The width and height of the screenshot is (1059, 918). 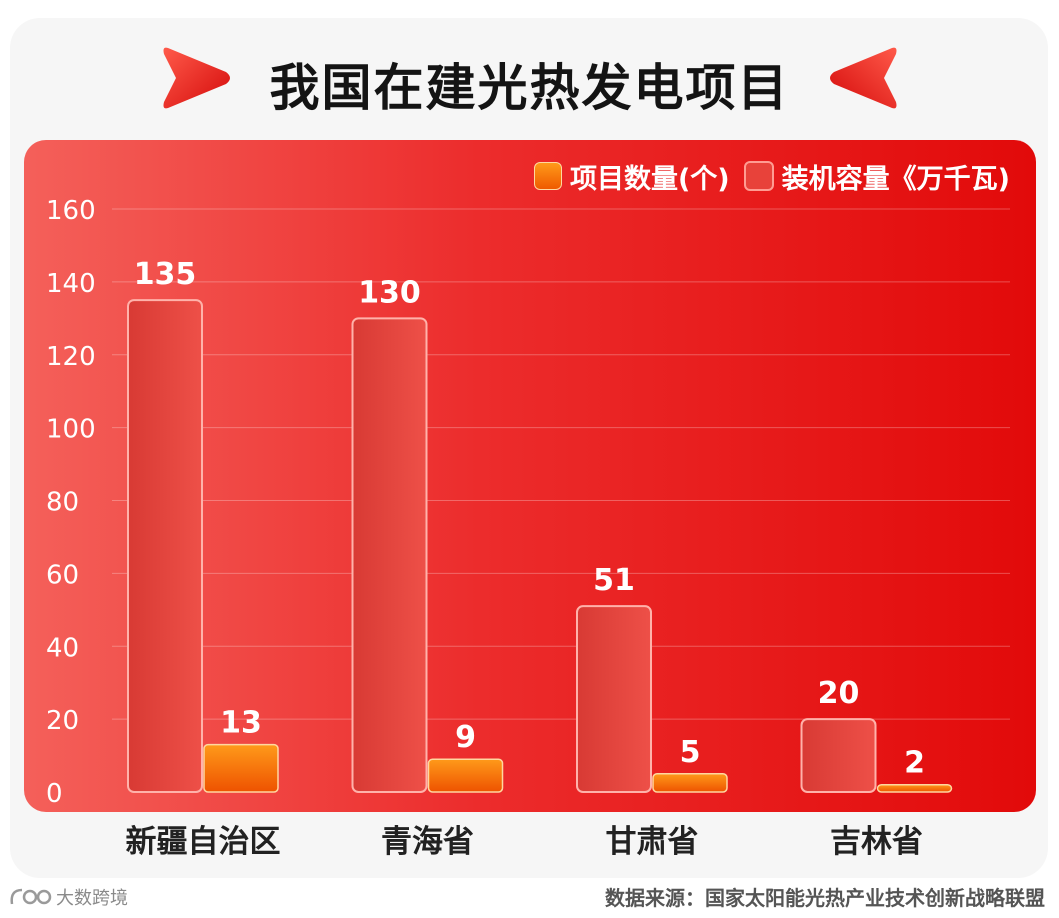 I want to click on data-label-projects: 9, so click(x=465, y=737).